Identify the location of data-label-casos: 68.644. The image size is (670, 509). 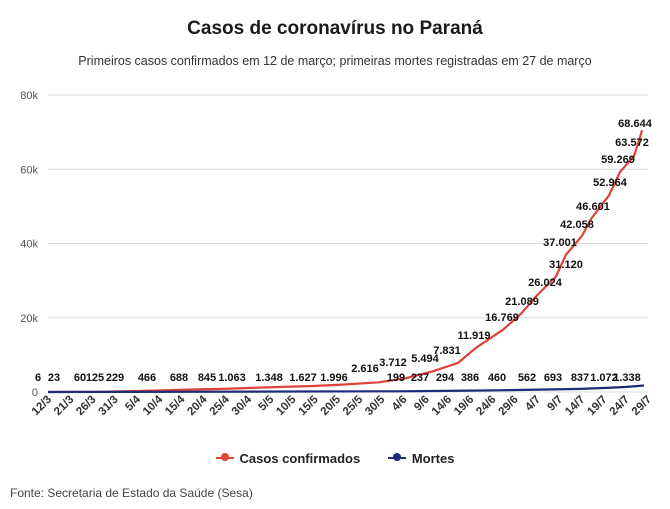
(635, 124).